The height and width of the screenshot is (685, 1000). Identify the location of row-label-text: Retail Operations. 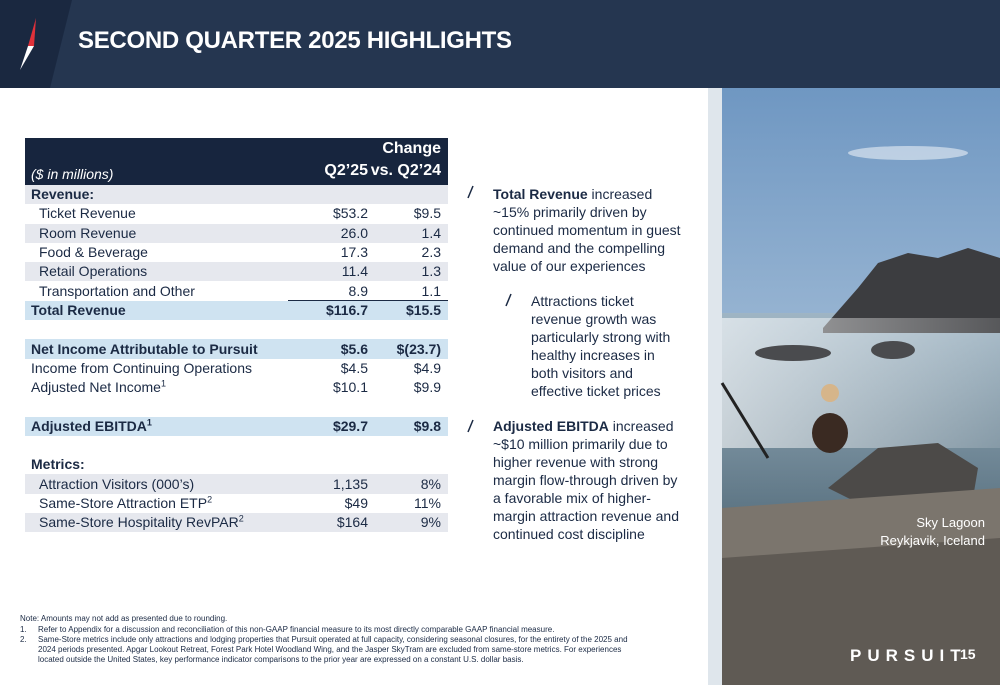
(93, 271).